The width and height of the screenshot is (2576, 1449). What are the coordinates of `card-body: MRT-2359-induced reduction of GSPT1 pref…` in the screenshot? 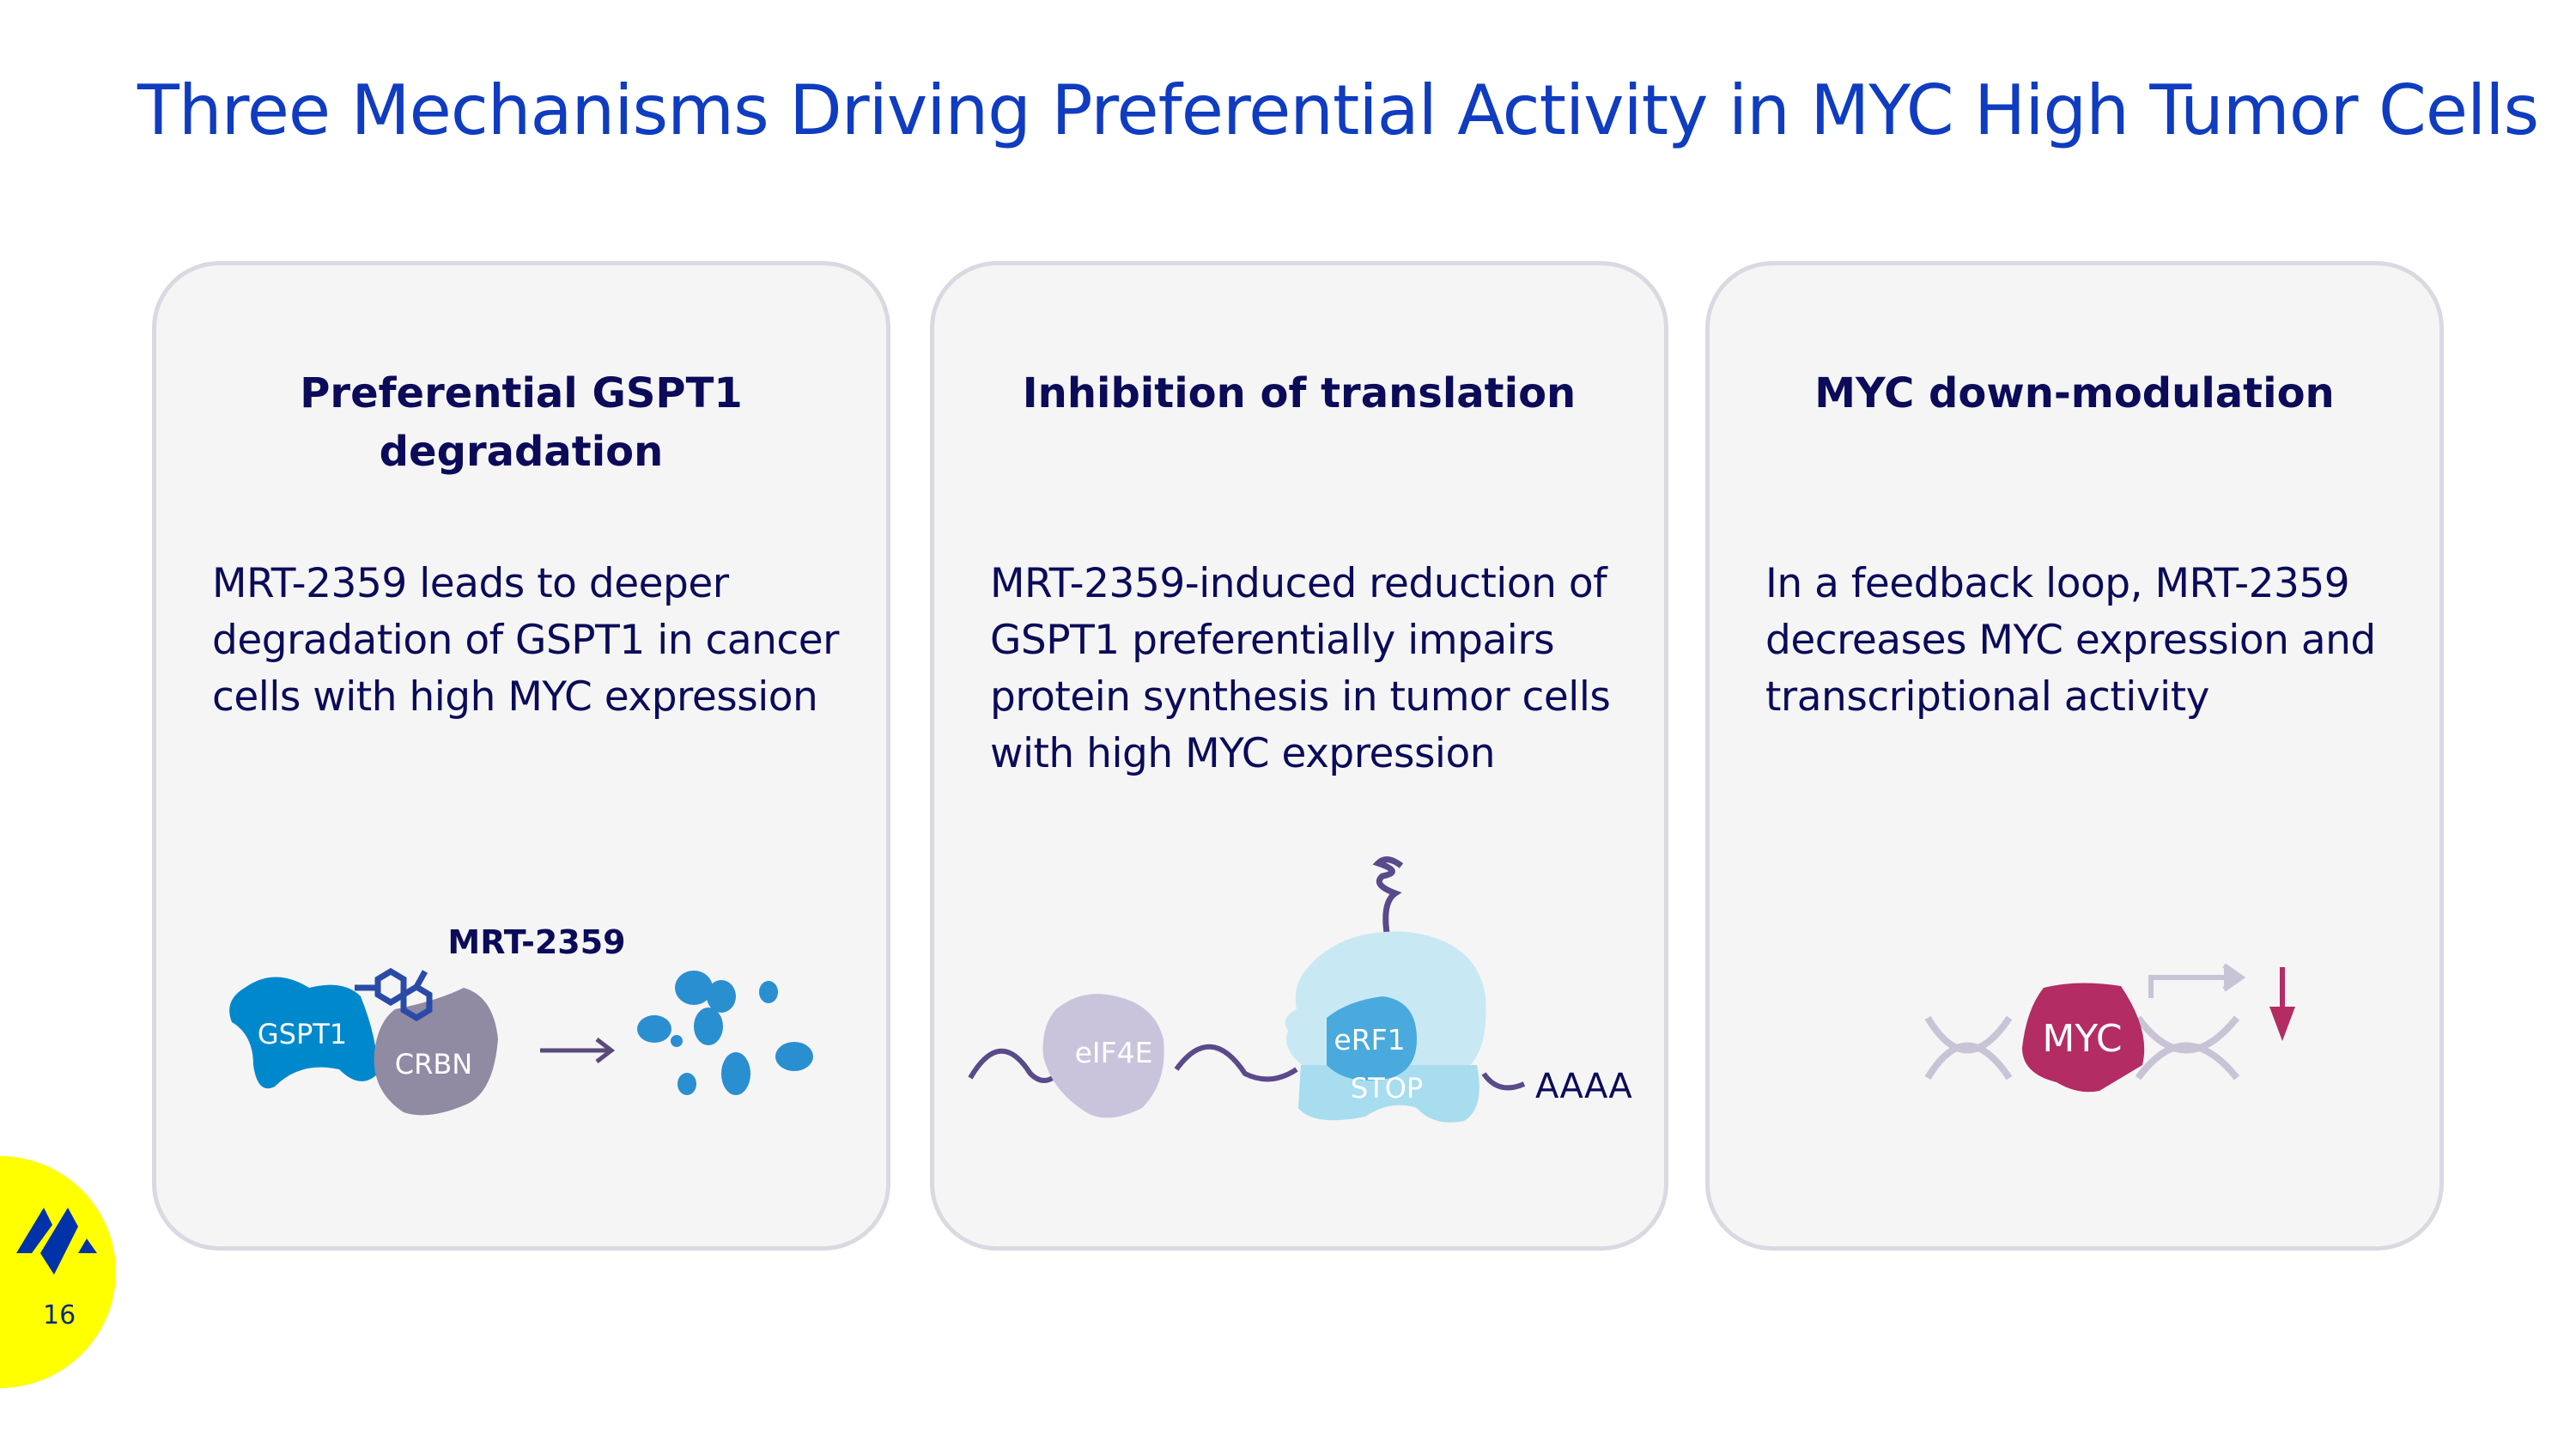 It's located at (1301, 668).